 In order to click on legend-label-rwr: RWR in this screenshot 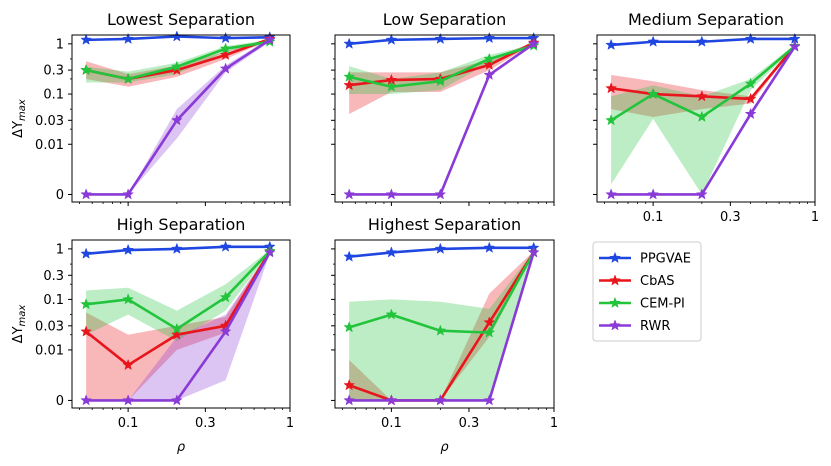, I will do `click(655, 326)`.